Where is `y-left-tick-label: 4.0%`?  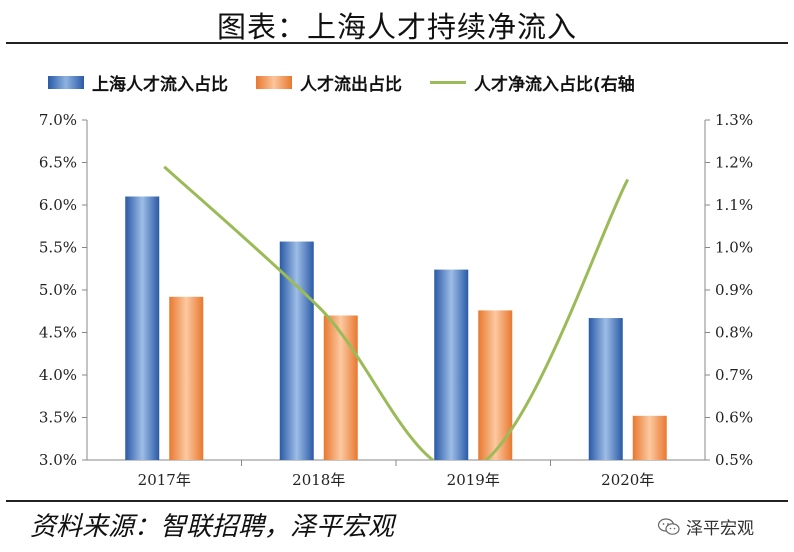
y-left-tick-label: 4.0% is located at coordinates (58, 375).